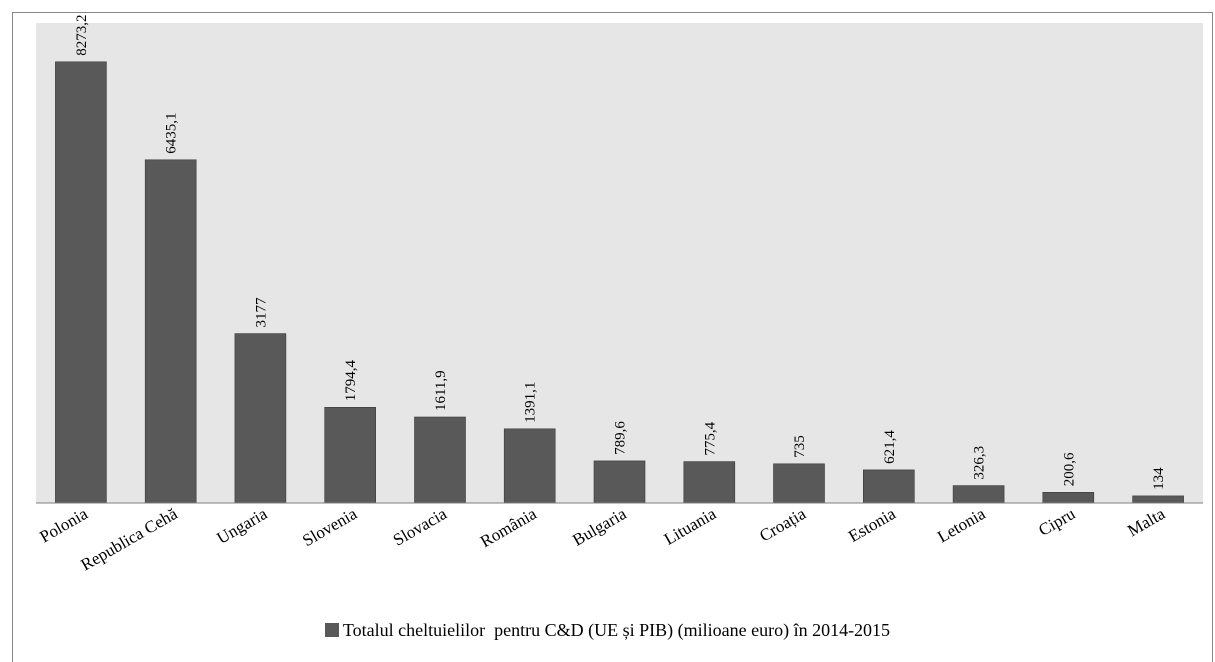 The width and height of the screenshot is (1215, 662). I want to click on category-label-5: România, so click(508, 527).